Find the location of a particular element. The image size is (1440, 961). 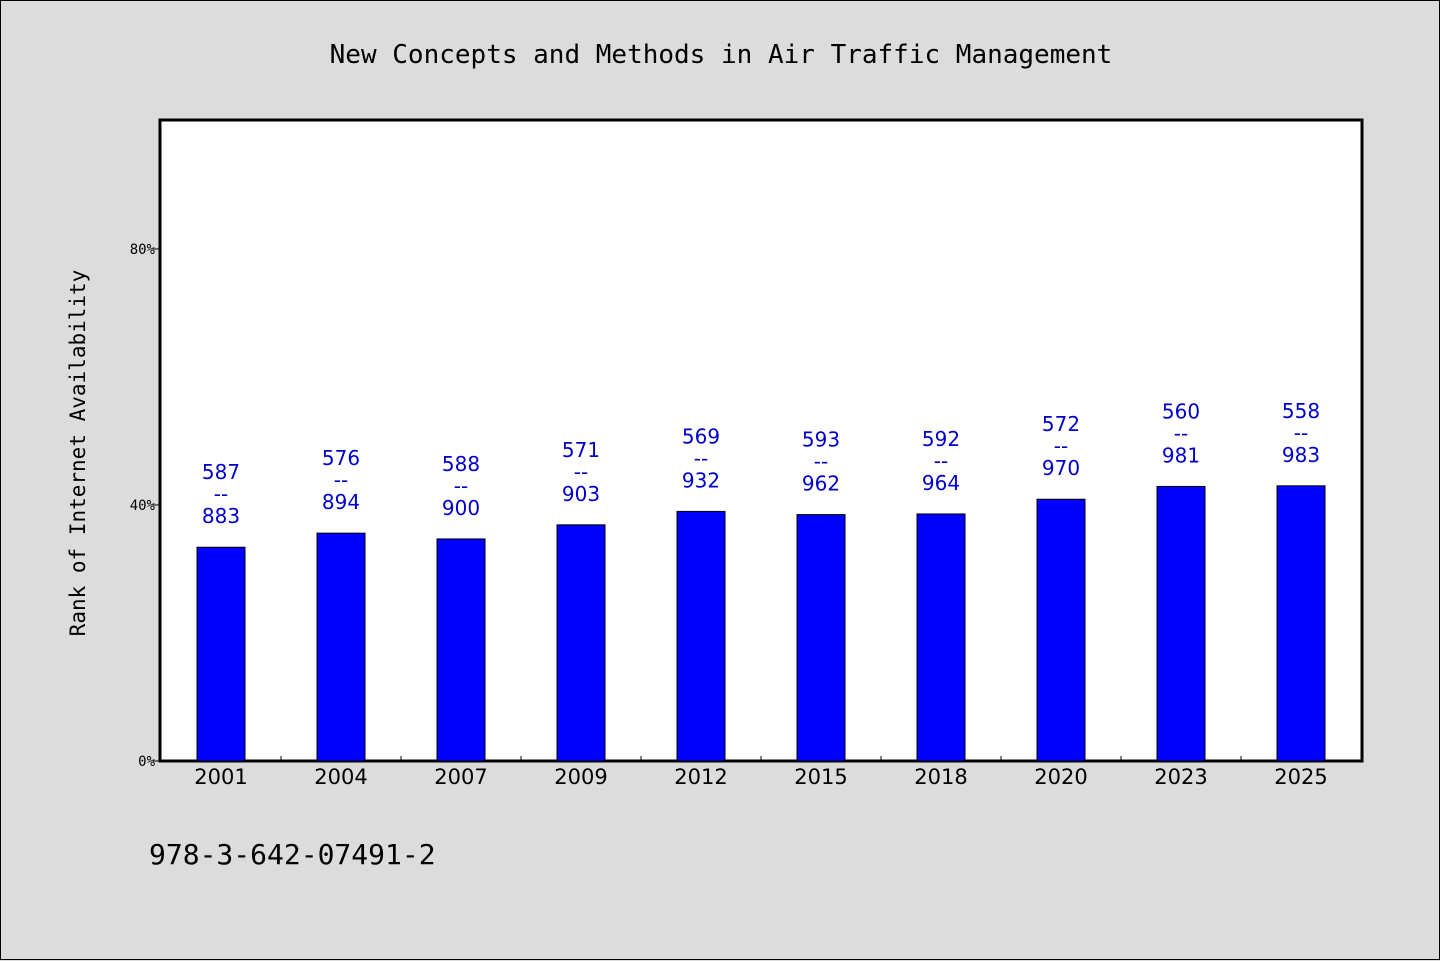

x-tick-label: 2004 is located at coordinates (340, 777).